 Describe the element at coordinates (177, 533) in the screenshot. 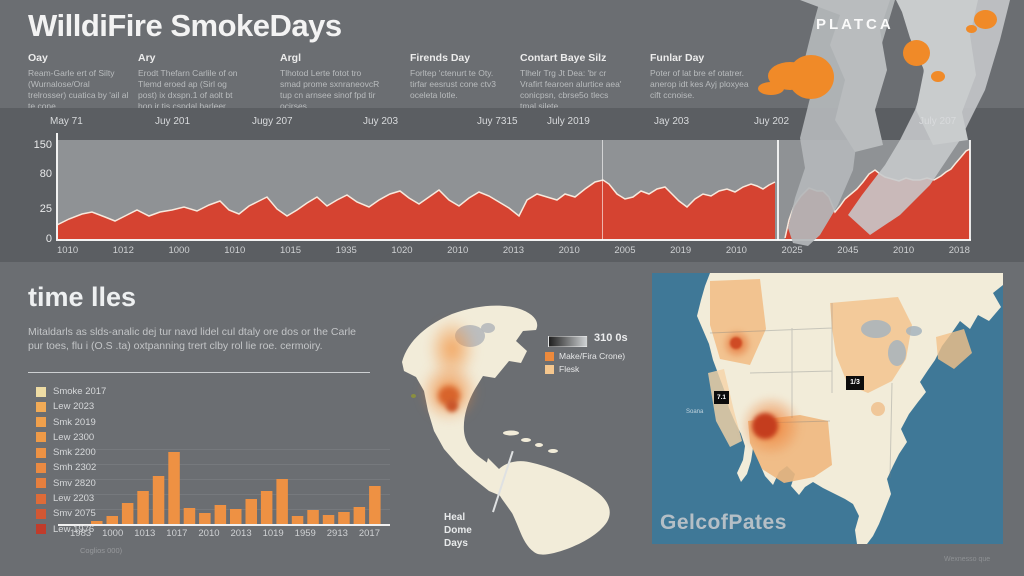

I see `bar-chart-x-tick: 1017` at that location.